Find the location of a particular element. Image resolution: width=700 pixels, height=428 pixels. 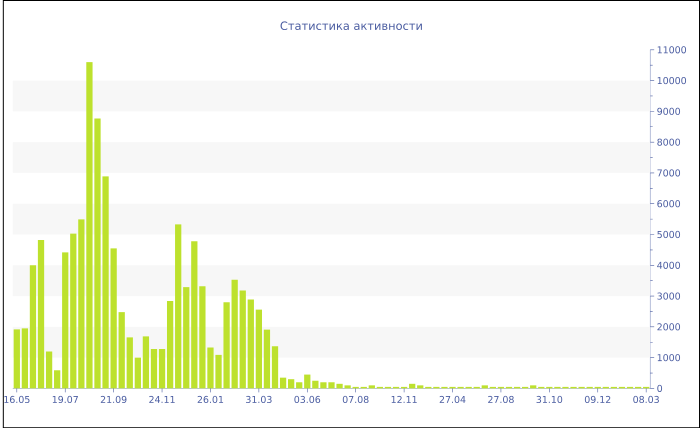

x-tick-label: 27.08 is located at coordinates (501, 399).